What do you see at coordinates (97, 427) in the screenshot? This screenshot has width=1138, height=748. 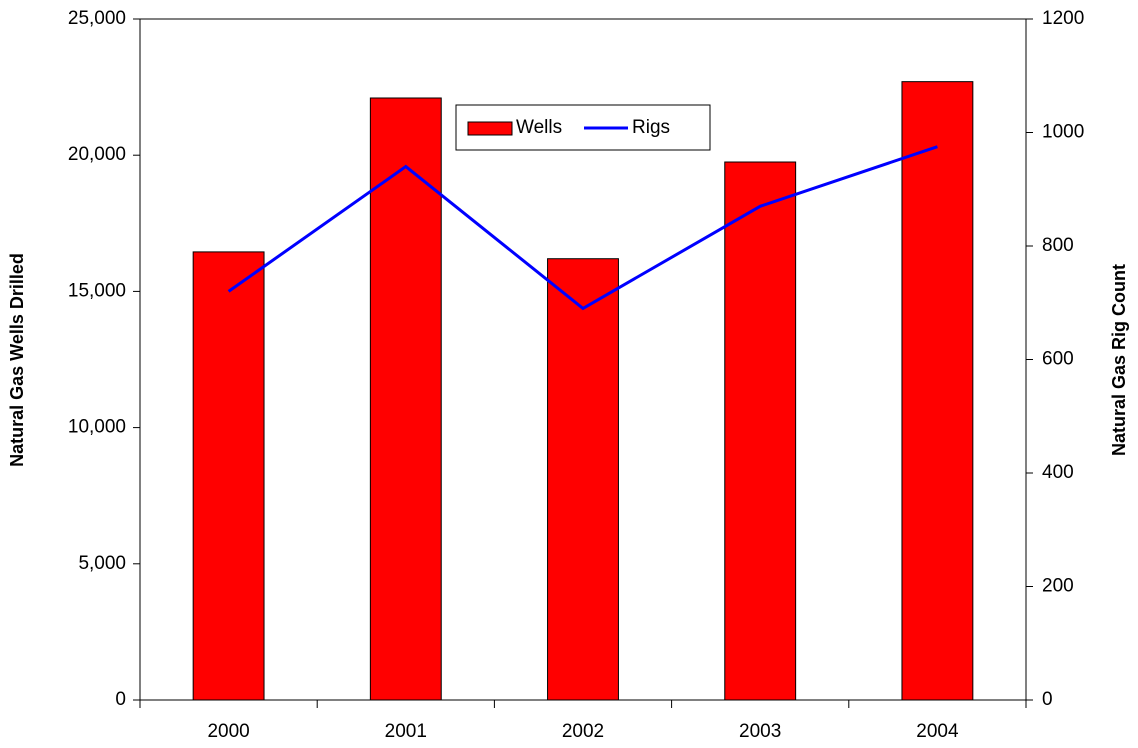 I see `y-tick-label: 10,000` at bounding box center [97, 427].